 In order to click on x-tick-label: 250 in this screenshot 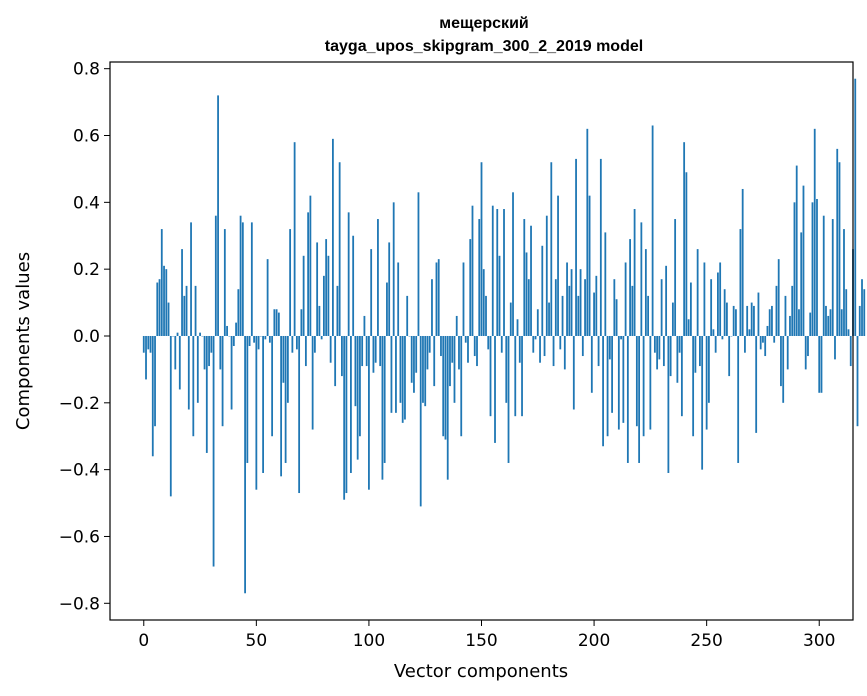, I will do `click(706, 641)`.